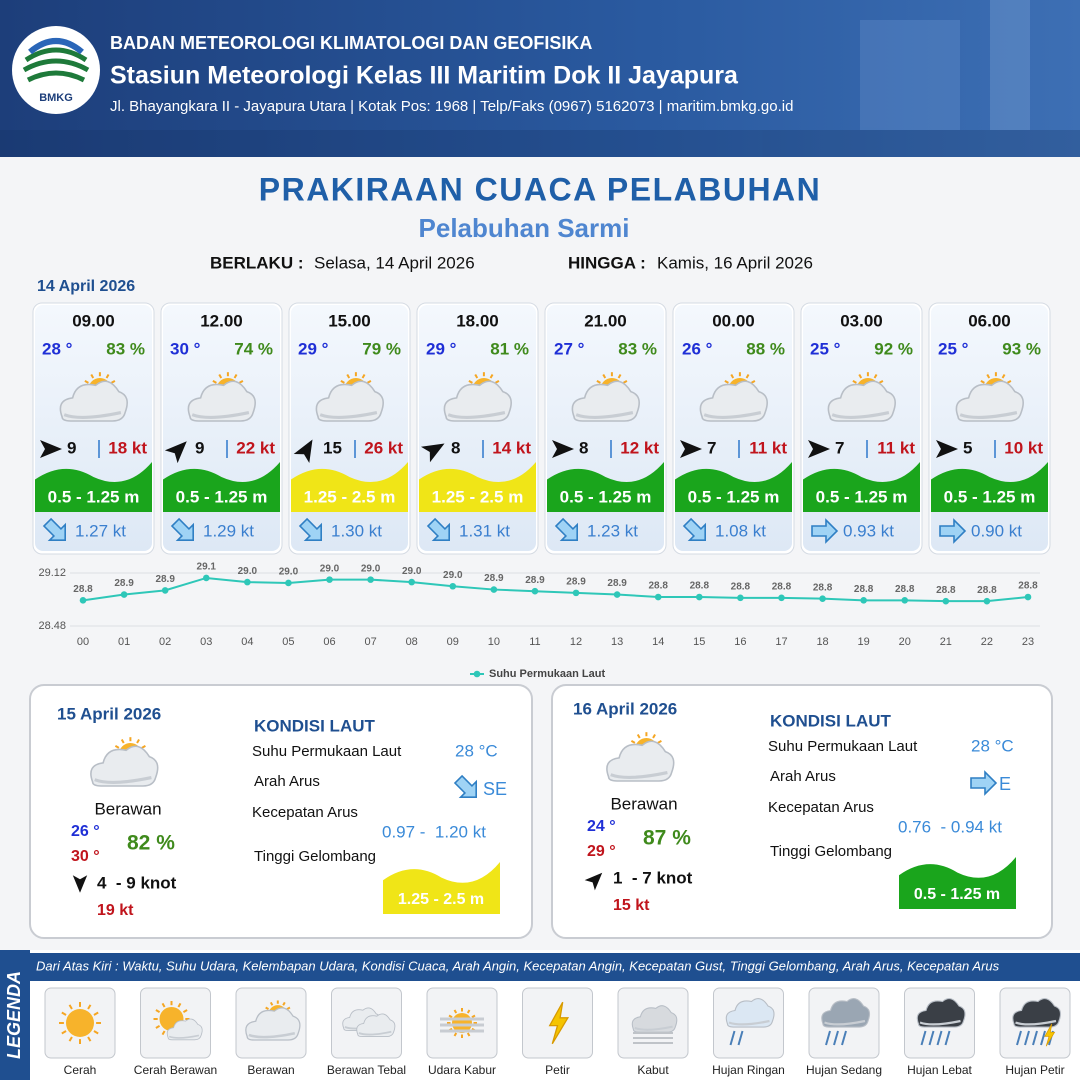  What do you see at coordinates (625, 708) in the screenshot?
I see `date: 16 April 2026` at bounding box center [625, 708].